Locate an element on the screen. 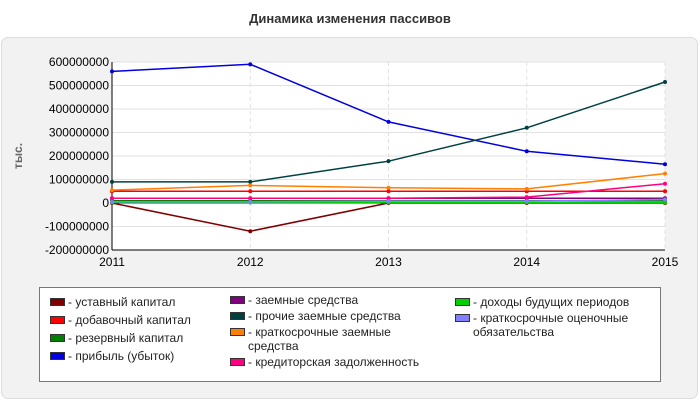  y-tick-label: -100000000 is located at coordinates (77, 227).